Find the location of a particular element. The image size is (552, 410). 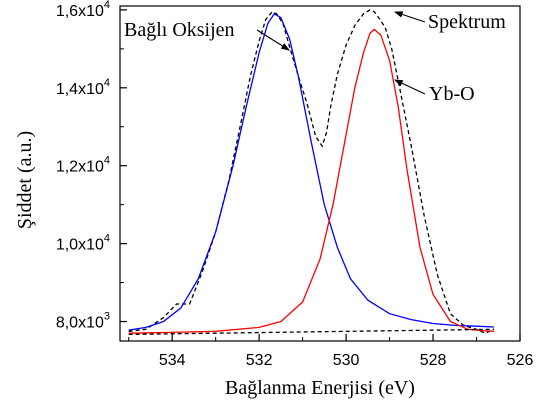

annotation-yb-o: Yb-O is located at coordinates (452, 94).